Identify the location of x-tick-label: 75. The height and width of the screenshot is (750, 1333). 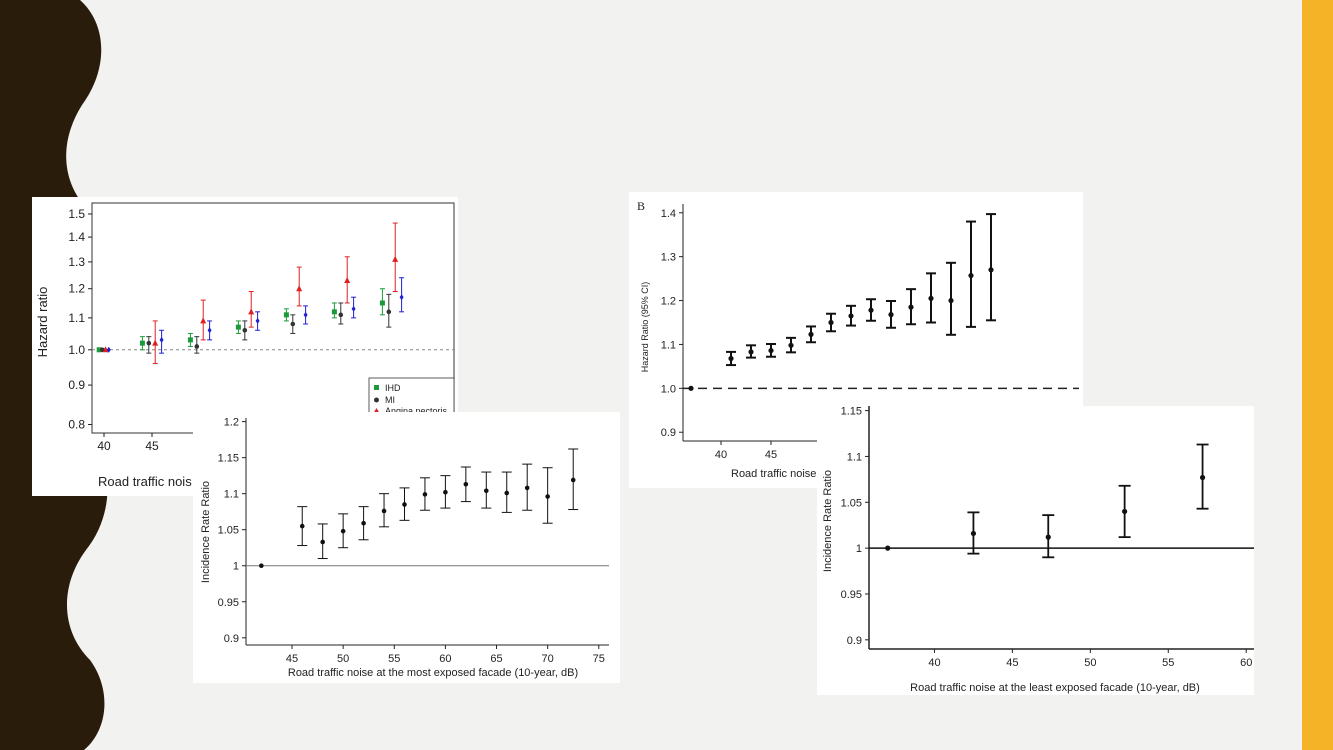
(599, 659).